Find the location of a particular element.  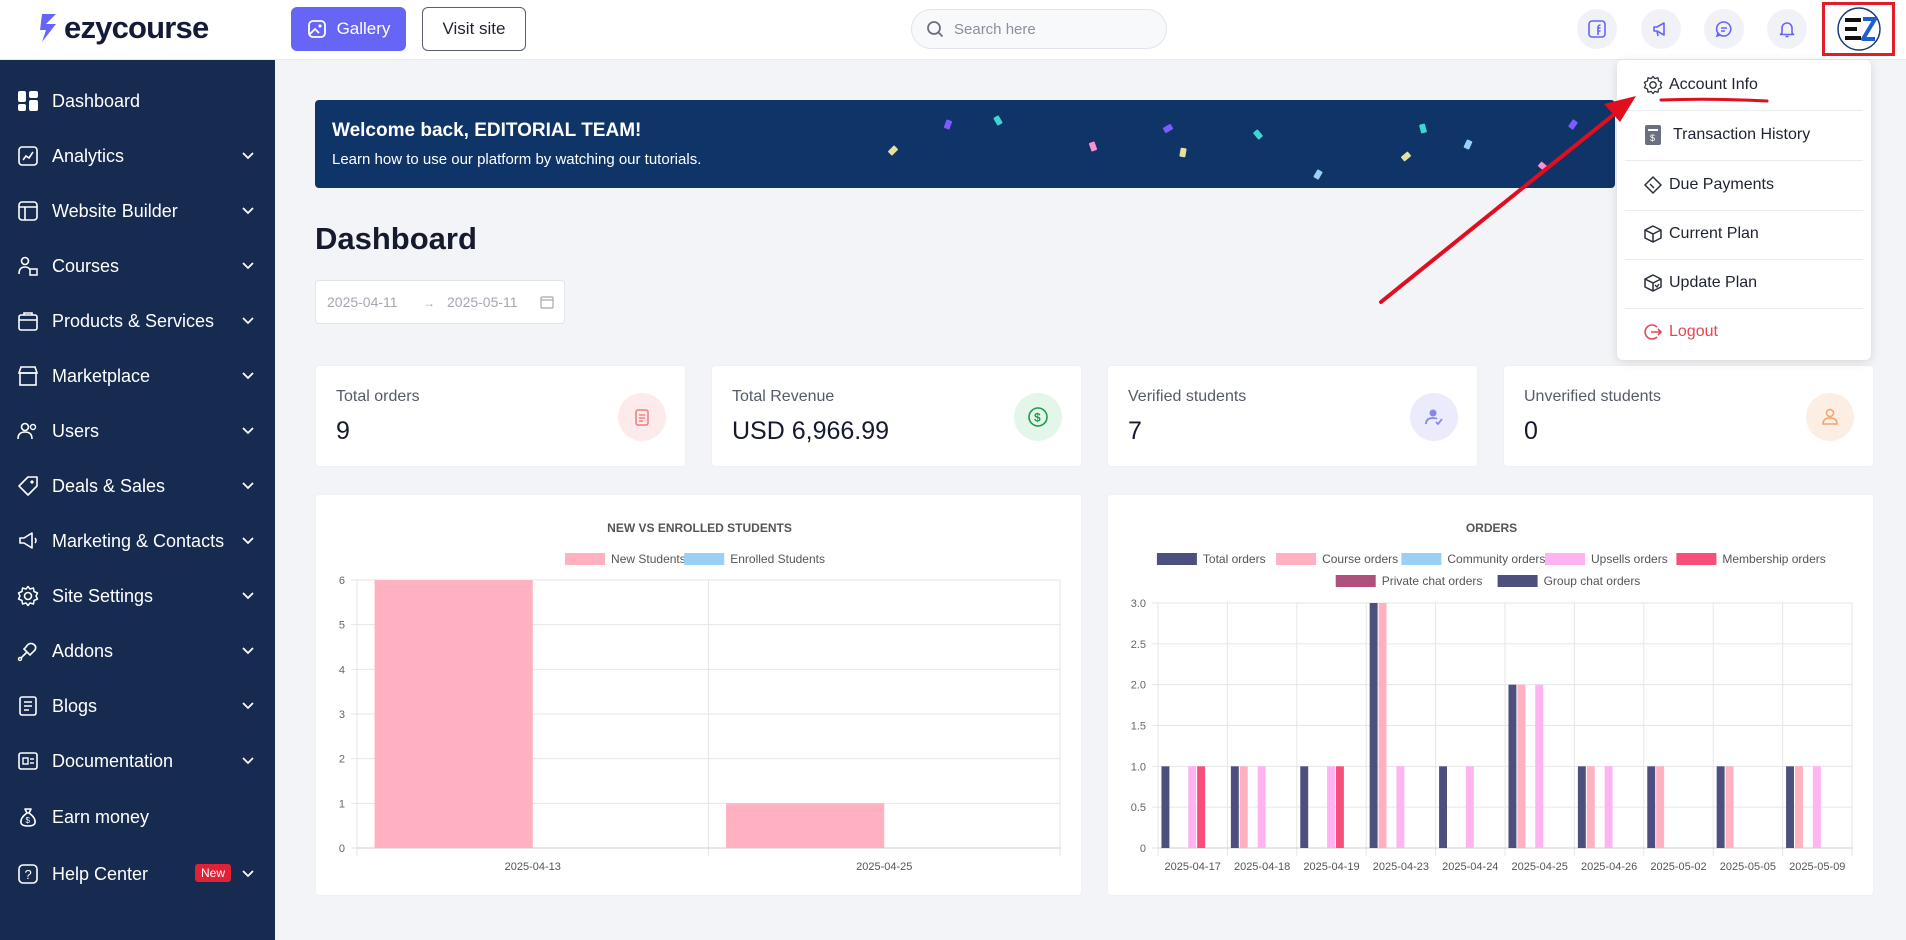

sidebar-item-documentation: Documentation is located at coordinates (137, 761).